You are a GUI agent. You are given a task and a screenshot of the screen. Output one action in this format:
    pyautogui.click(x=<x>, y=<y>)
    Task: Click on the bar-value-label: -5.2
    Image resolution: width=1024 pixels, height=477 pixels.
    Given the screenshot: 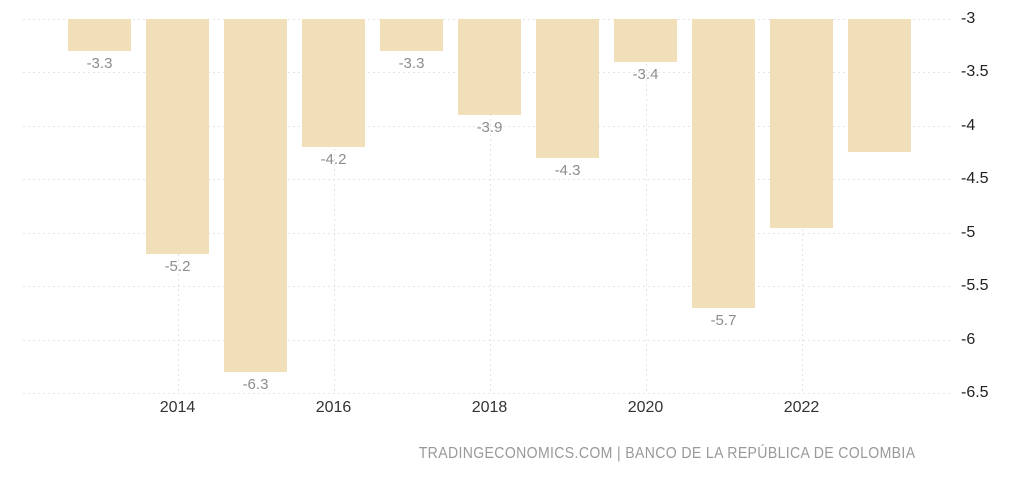 What is the action you would take?
    pyautogui.click(x=177, y=267)
    